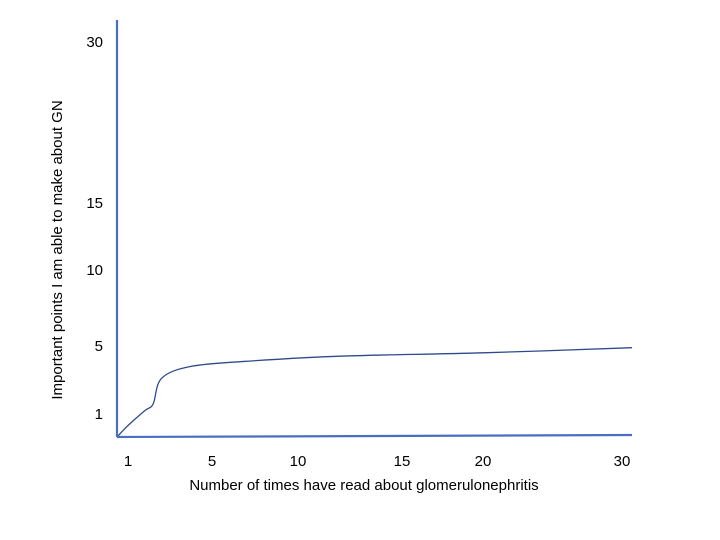 This screenshot has height=540, width=720. I want to click on x-tick-label: 5, so click(212, 461).